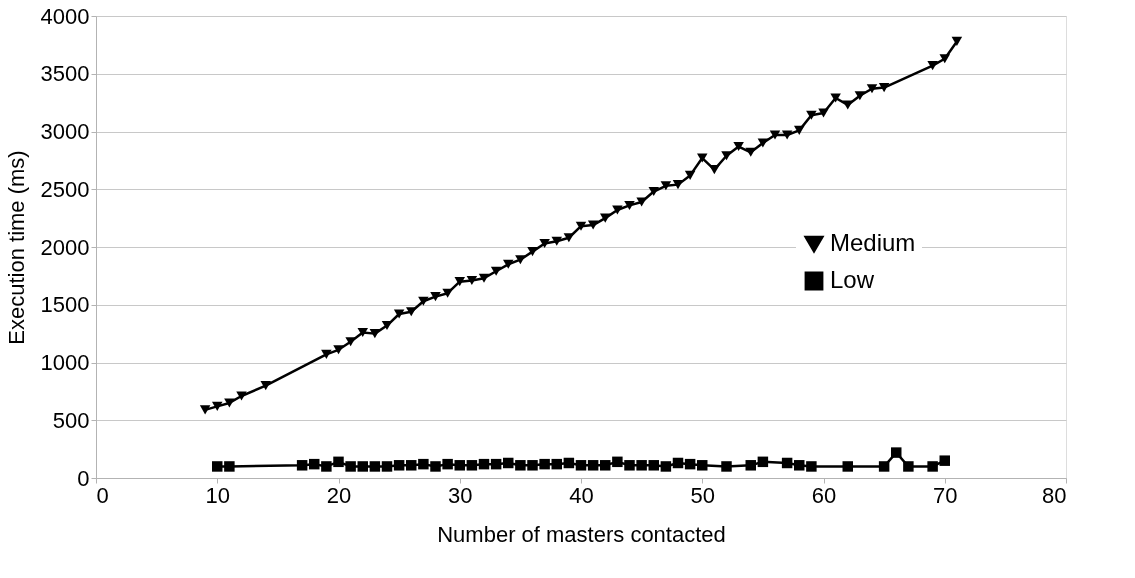  Describe the element at coordinates (217, 495) in the screenshot. I see `x-tick-label: 10` at that location.